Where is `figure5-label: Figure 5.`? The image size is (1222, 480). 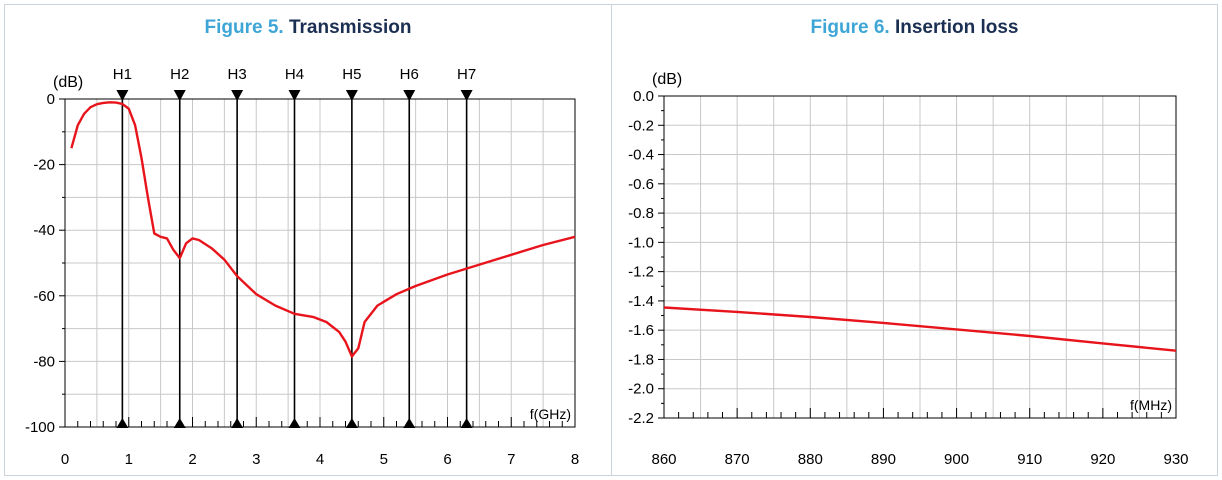 figure5-label: Figure 5. is located at coordinates (244, 27).